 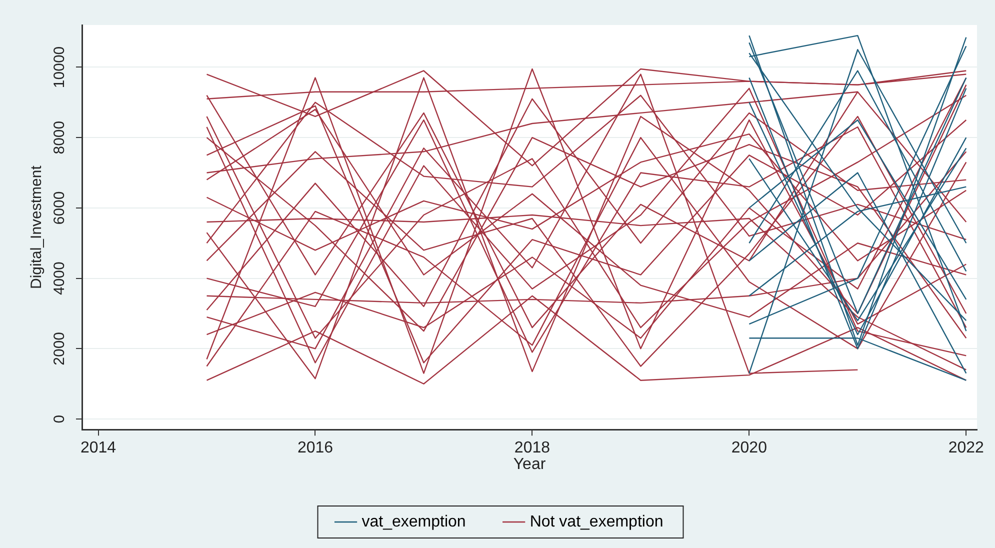 I want to click on y-axis-title: Digital_Investment, so click(x=37, y=227).